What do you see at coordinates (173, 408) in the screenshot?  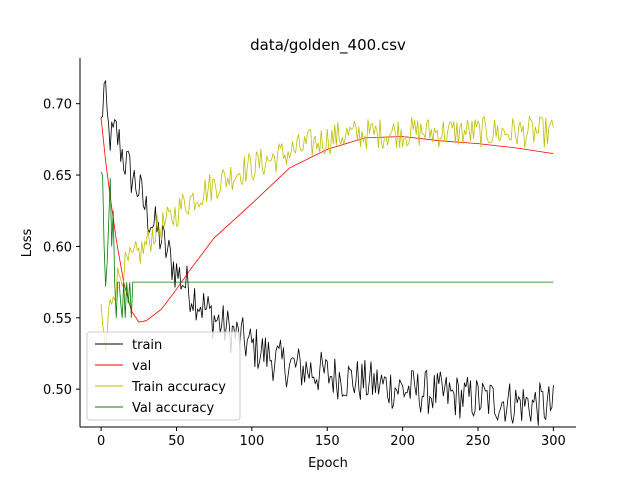 I see `legend-label-val-accuracy: Val accuracy` at bounding box center [173, 408].